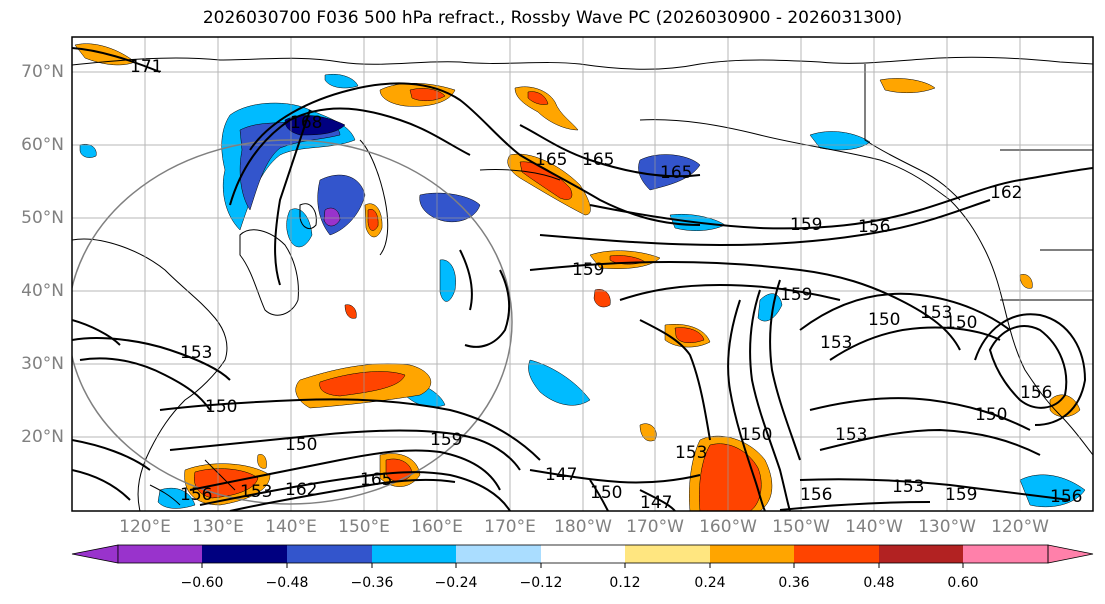 This screenshot has height=604, width=1105. Describe the element at coordinates (625, 583) in the screenshot. I see `colorbar-tick-label: 0.12` at that location.